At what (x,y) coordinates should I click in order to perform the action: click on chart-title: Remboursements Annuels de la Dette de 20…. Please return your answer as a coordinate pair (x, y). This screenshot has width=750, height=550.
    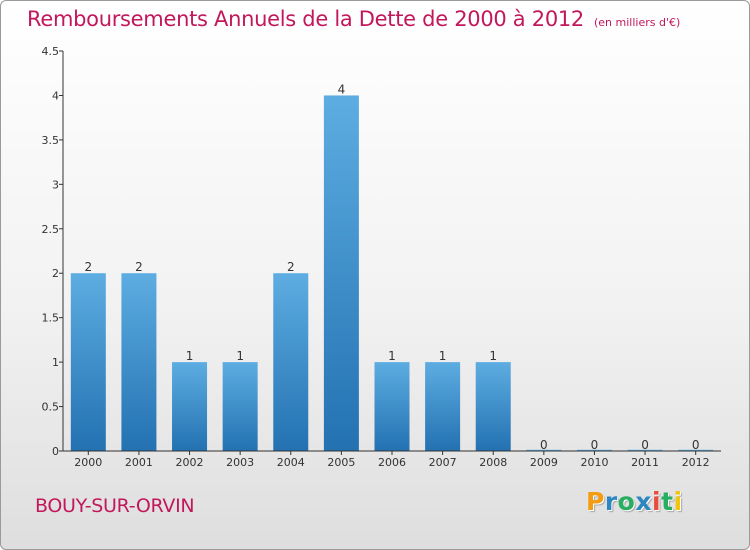
    Looking at the image, I should click on (305, 19).